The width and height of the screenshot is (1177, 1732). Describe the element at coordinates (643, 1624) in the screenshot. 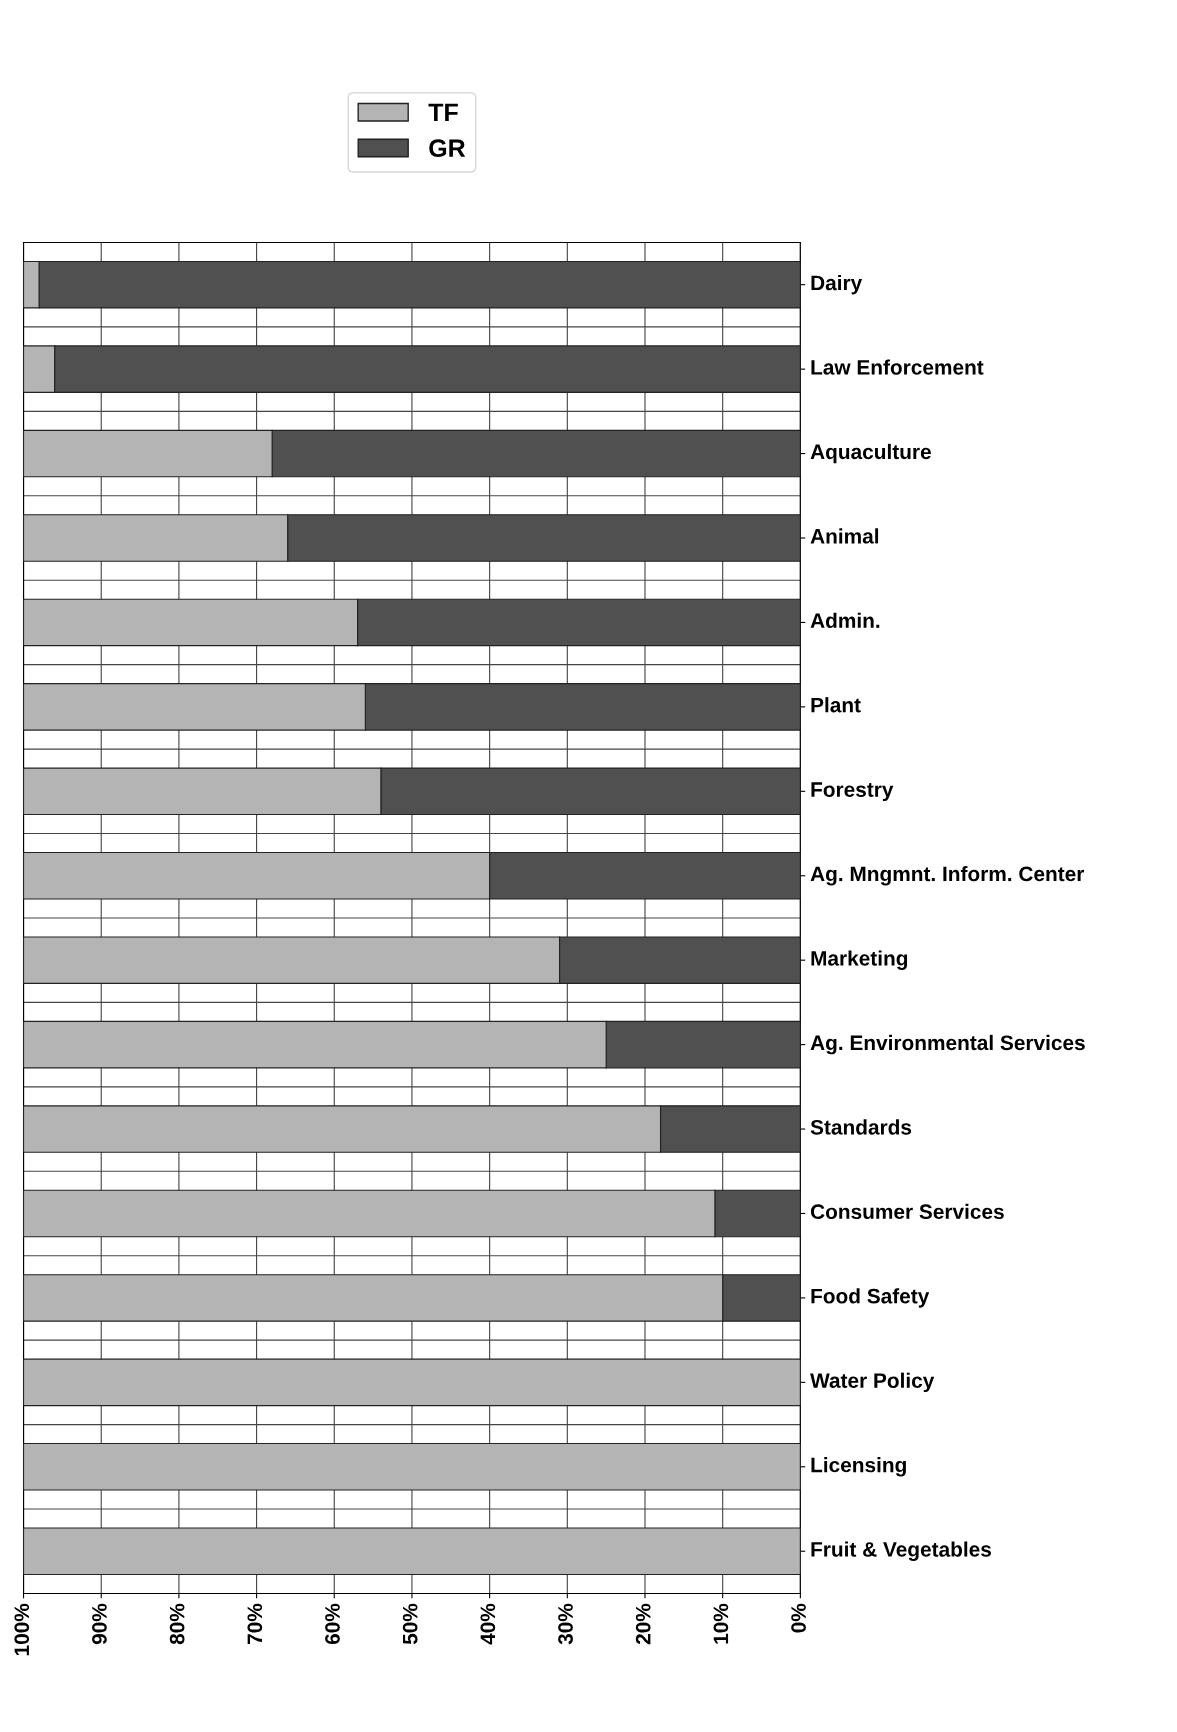

I see `x-tick-label: 20%` at that location.